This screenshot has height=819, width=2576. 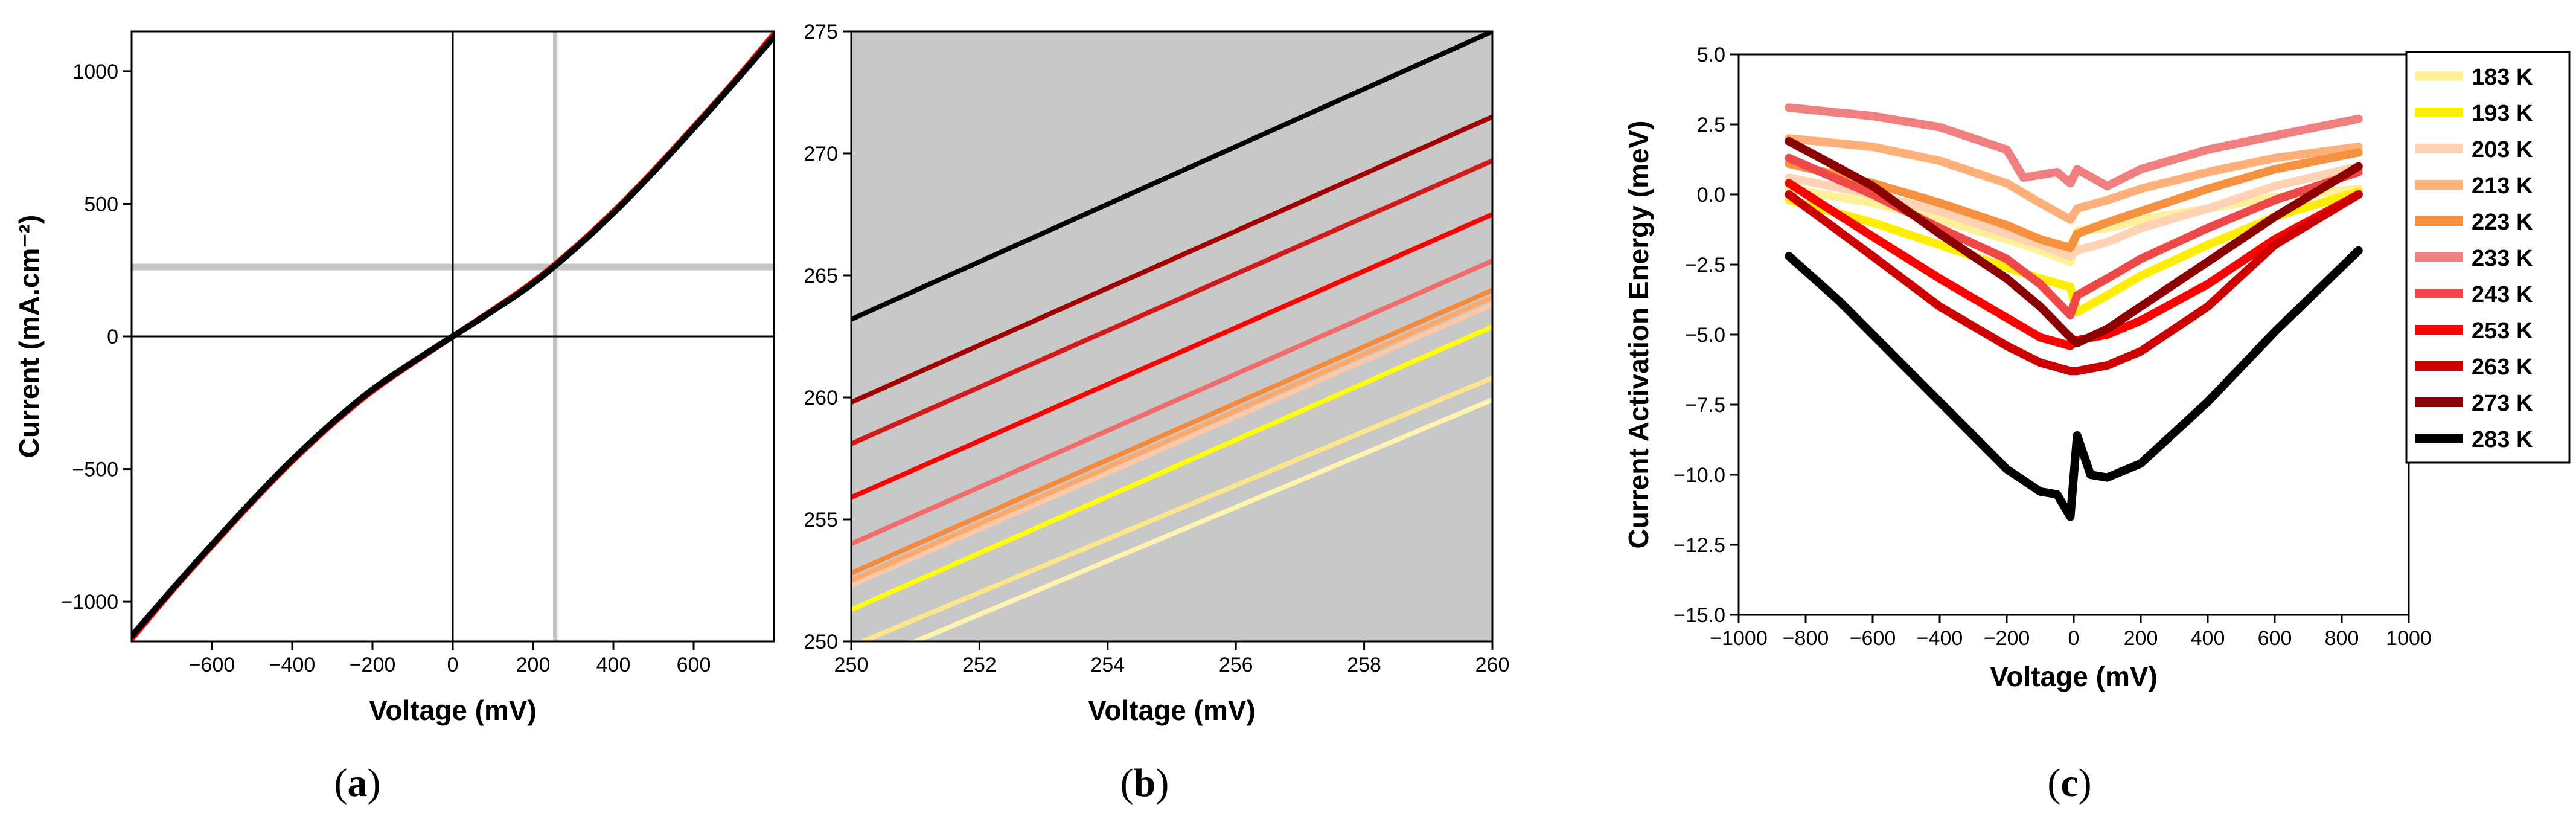 I want to click on x-tick-label: 258, so click(x=1364, y=665).